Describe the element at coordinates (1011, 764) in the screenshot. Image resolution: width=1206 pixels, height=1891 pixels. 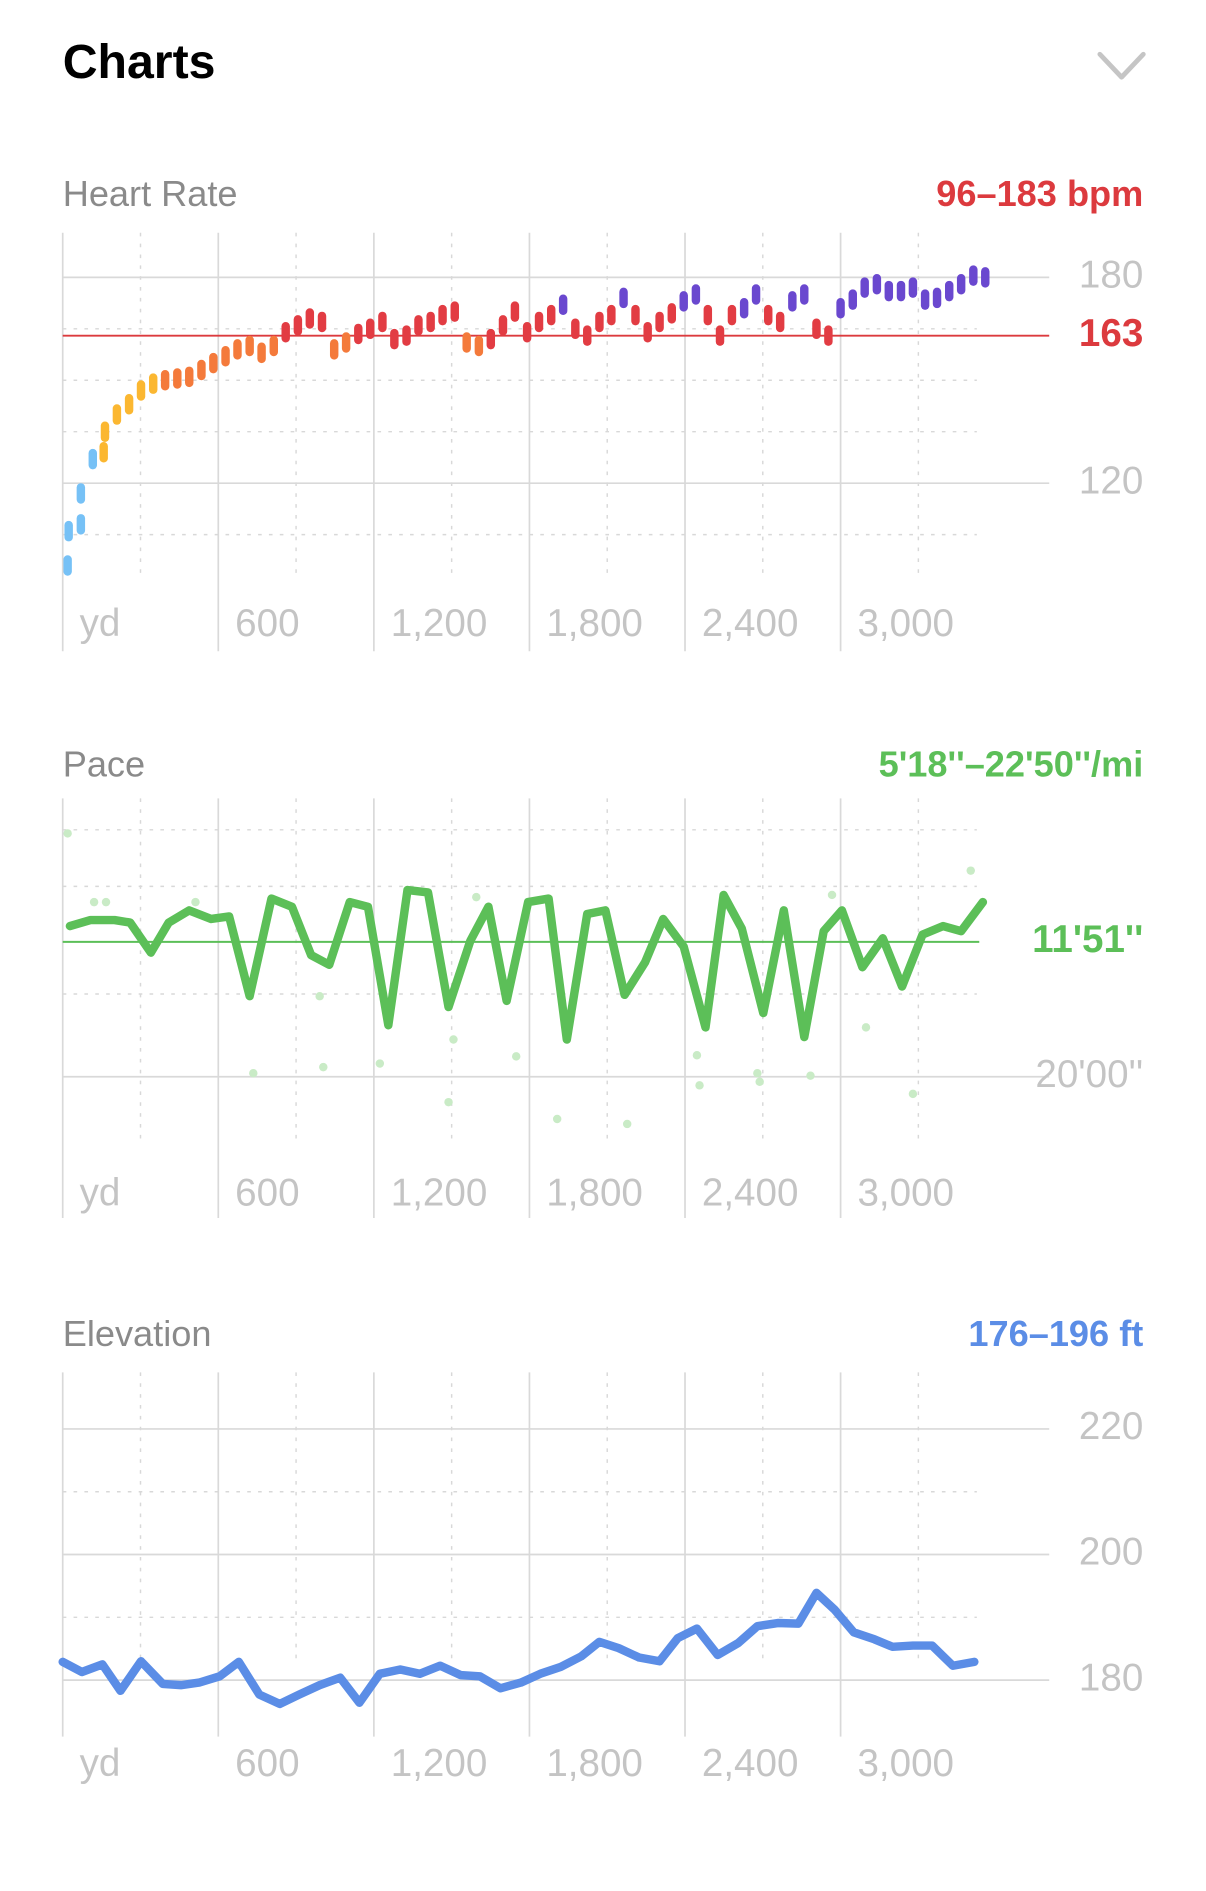
I see `chart-range: 5'18''–22'50''/mi` at that location.